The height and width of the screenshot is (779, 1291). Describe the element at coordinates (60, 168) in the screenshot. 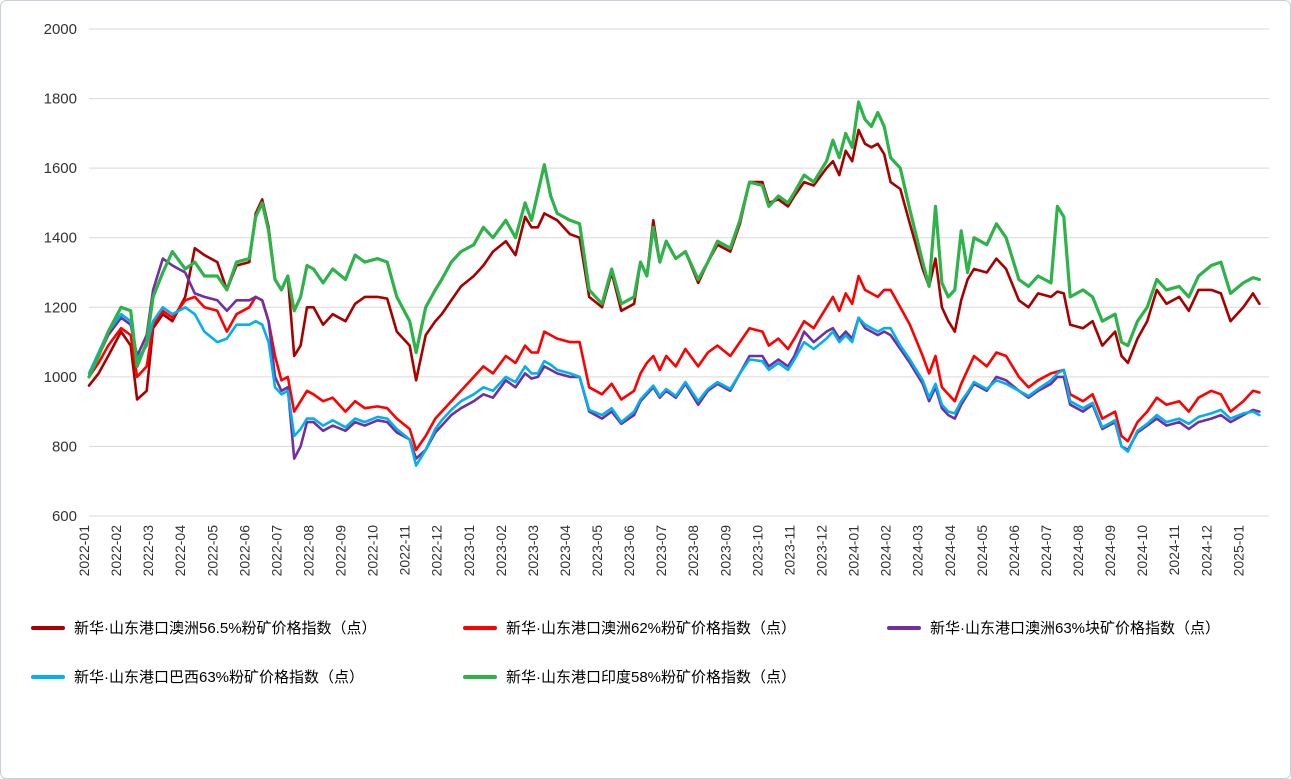

I see `y-axis-label: 1600` at that location.